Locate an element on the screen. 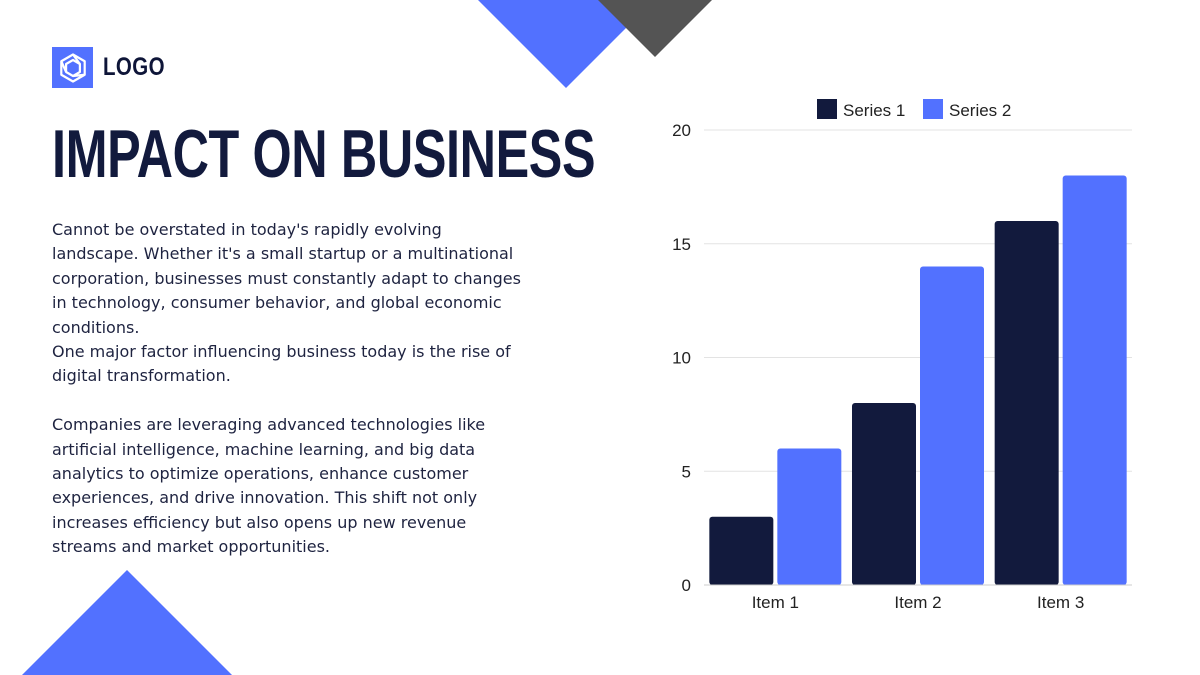 This screenshot has width=1200, height=675. y-tick-label: 20 is located at coordinates (681, 130).